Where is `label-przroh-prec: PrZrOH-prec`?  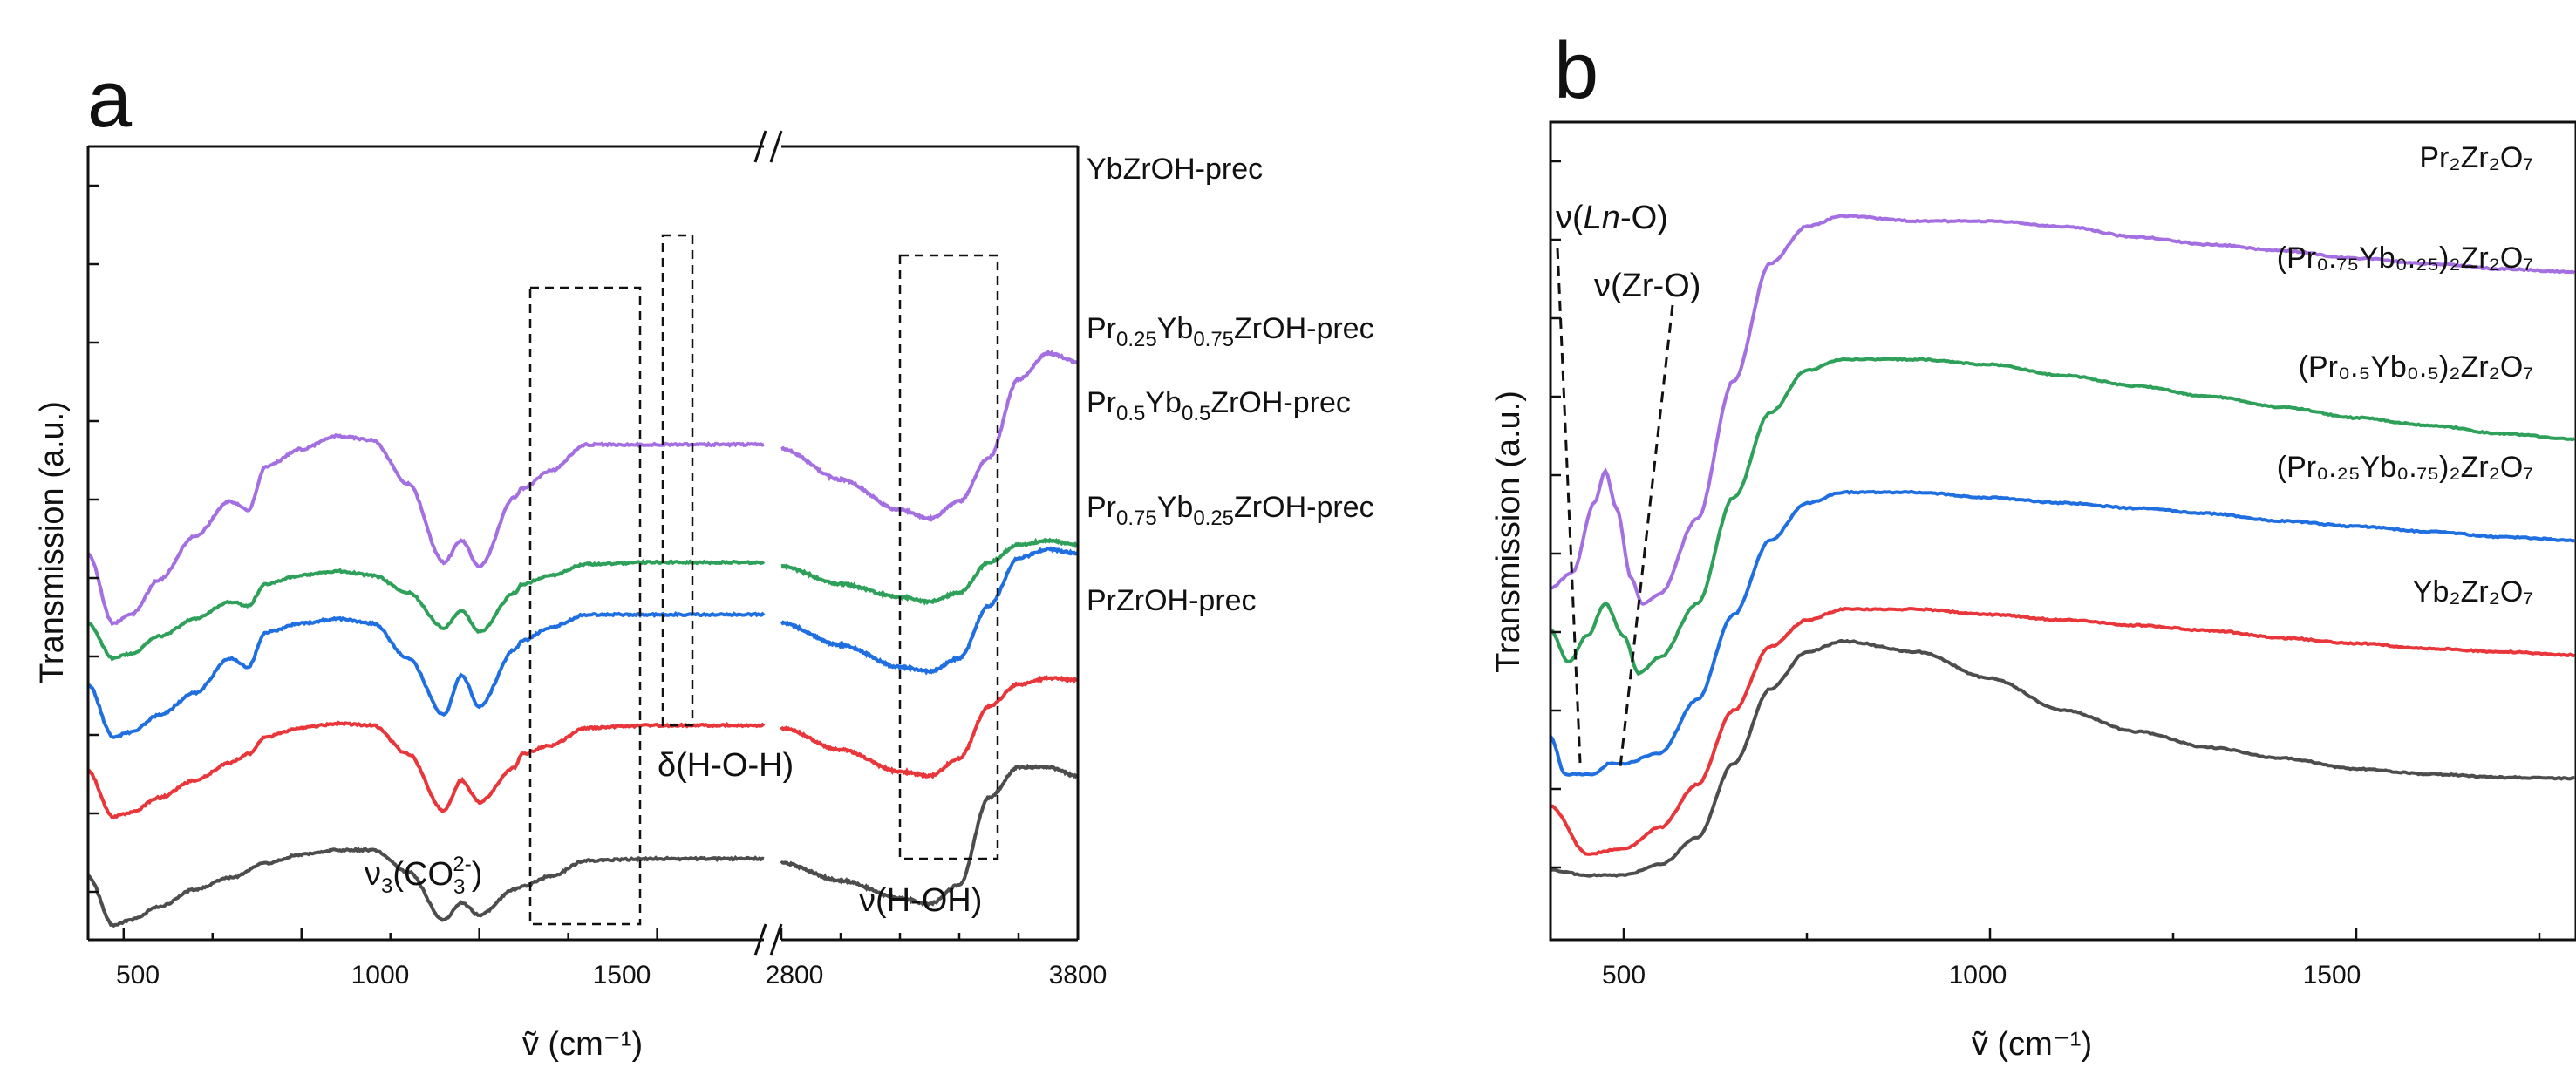
label-przroh-prec: PrZrOH-prec is located at coordinates (1172, 600).